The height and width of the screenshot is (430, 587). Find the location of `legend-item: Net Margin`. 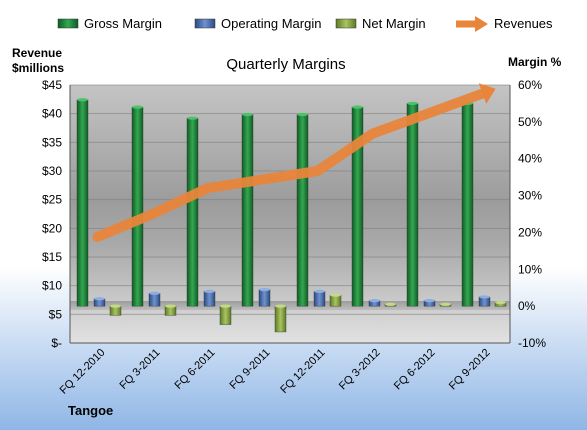

legend-item: Net Margin is located at coordinates (380, 23).